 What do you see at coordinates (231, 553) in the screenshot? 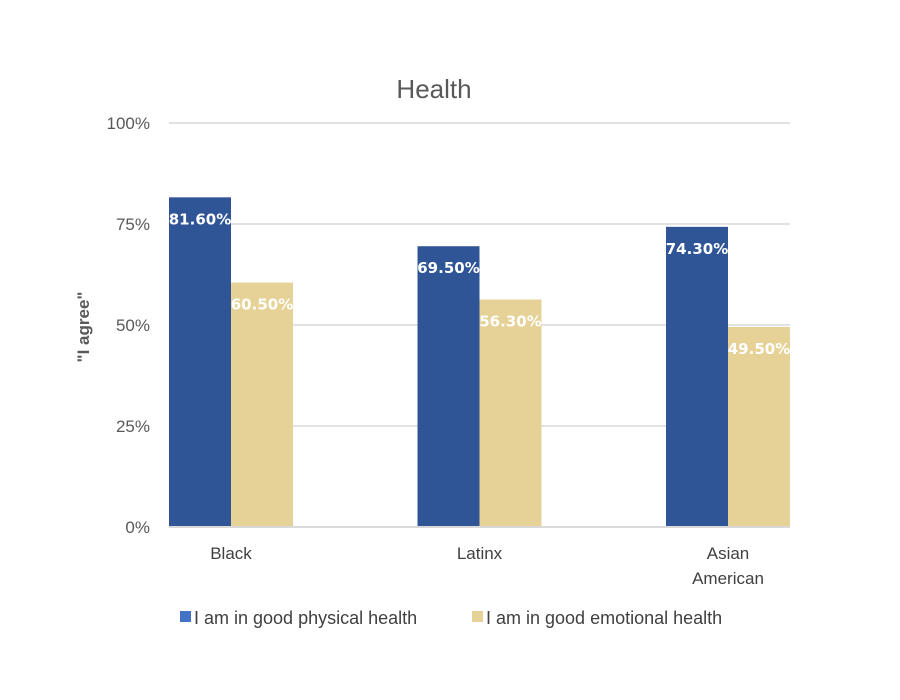
I see `category-label: Black` at bounding box center [231, 553].